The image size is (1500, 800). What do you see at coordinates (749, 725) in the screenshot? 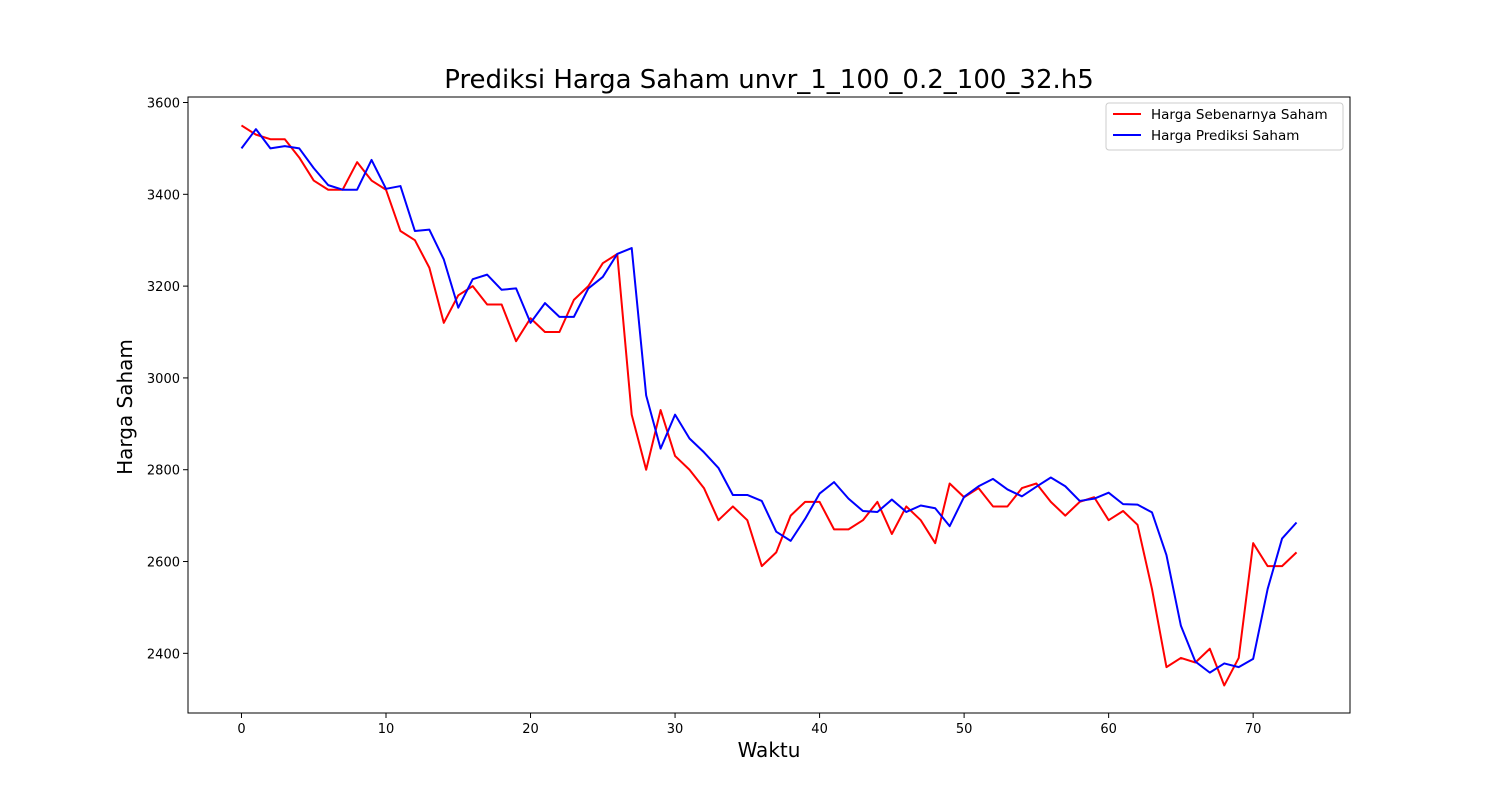
I see `x-axis: 0 10 20 30 40 50 60 70` at bounding box center [749, 725].